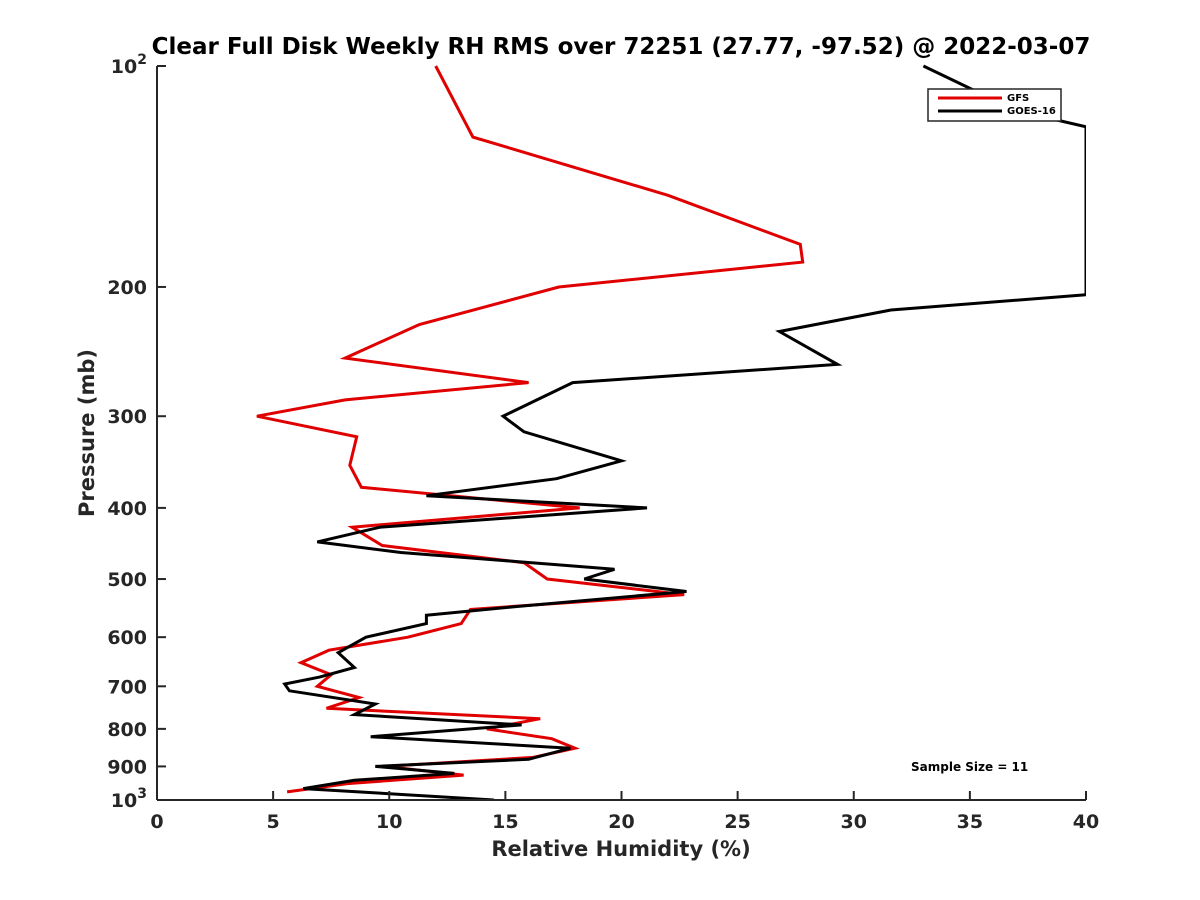 The image size is (1200, 900). What do you see at coordinates (129, 799) in the screenshot?
I see `y-tick-label: 10³` at bounding box center [129, 799].